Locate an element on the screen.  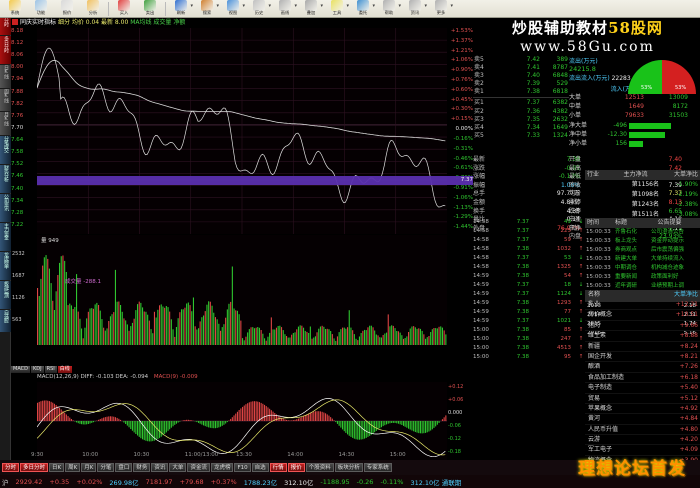
sector-row: 新疆 +8.24 is located at coordinates (642, 347).